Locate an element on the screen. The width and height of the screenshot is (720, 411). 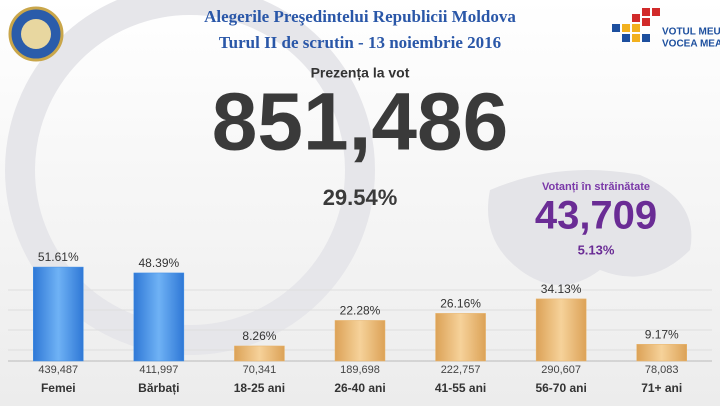
subtitle: Turul II de scrutin - 13 noiembrie 2016 is located at coordinates (360, 42).